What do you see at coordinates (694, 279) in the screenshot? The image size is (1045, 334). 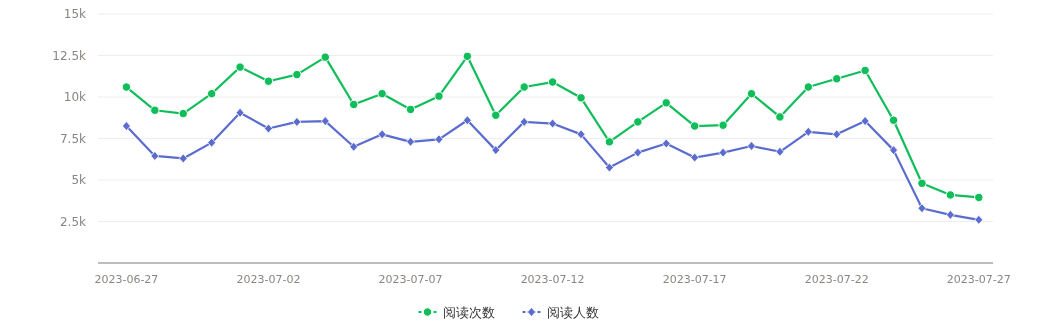 I see `x-tick-label: 2023-07-17` at bounding box center [694, 279].